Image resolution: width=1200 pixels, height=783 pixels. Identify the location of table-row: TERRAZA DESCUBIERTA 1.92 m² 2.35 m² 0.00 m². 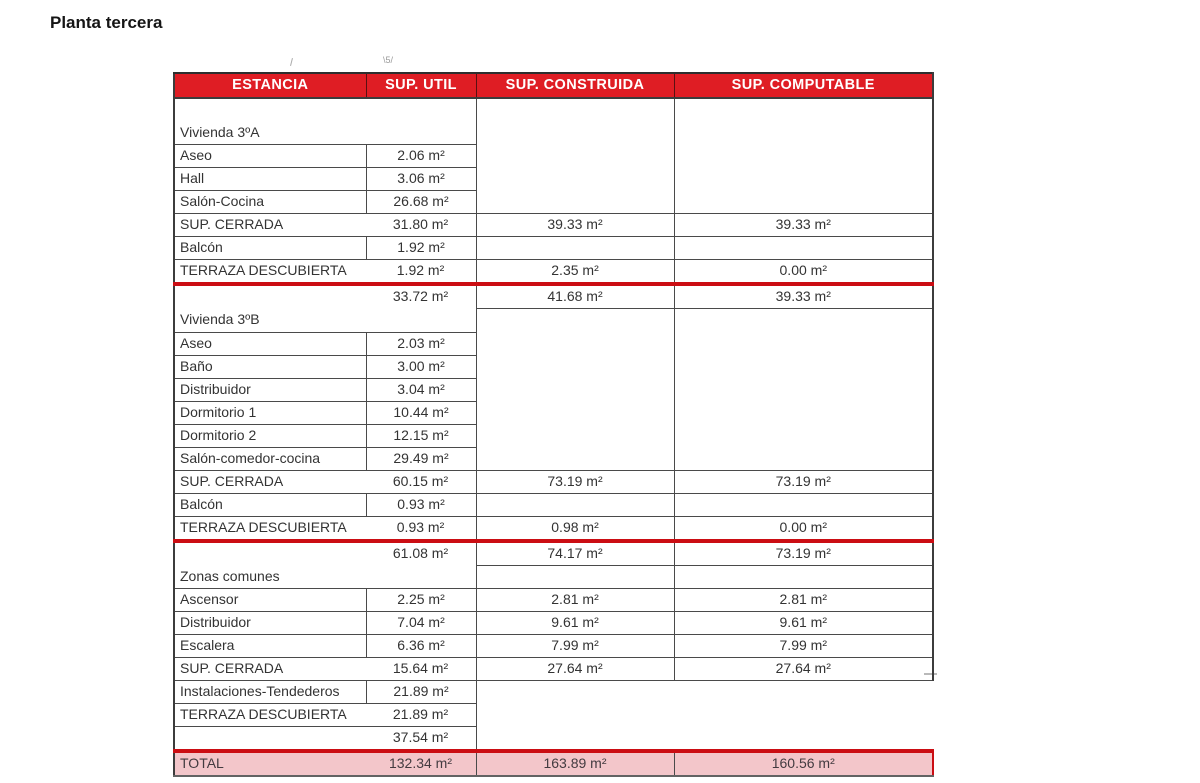
(553, 272).